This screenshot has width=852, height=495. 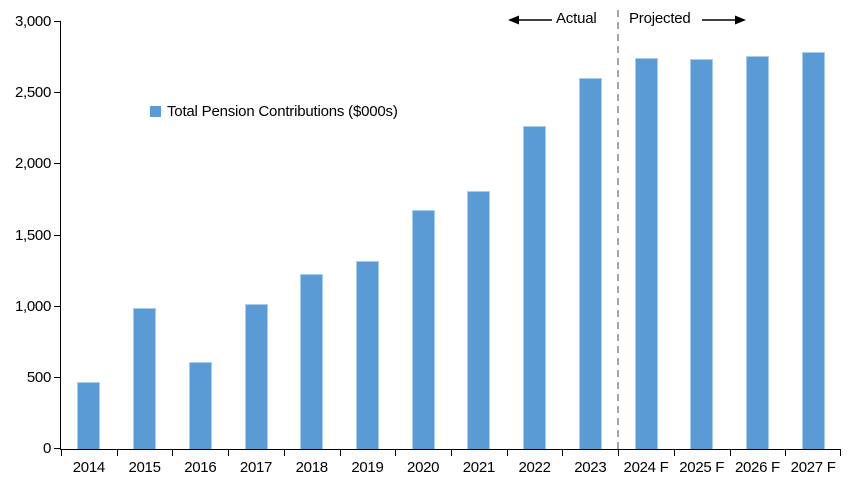 What do you see at coordinates (702, 254) in the screenshot?
I see `bar-2025-f` at bounding box center [702, 254].